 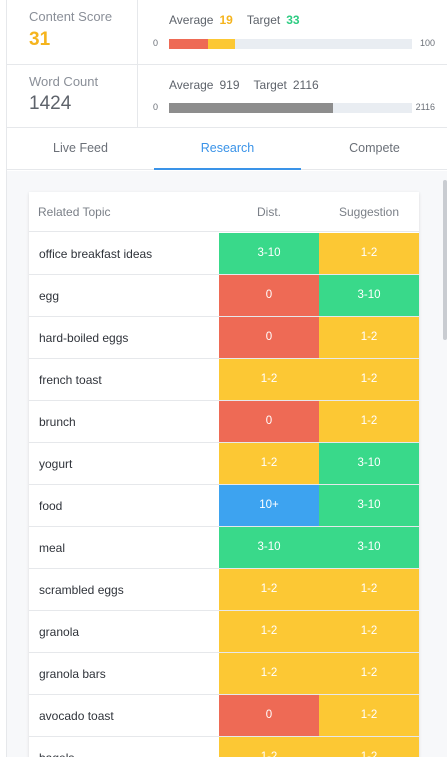 I want to click on content-score-row: Content Score 31 Average 19 Target 33 0 100, so click(x=227, y=32).